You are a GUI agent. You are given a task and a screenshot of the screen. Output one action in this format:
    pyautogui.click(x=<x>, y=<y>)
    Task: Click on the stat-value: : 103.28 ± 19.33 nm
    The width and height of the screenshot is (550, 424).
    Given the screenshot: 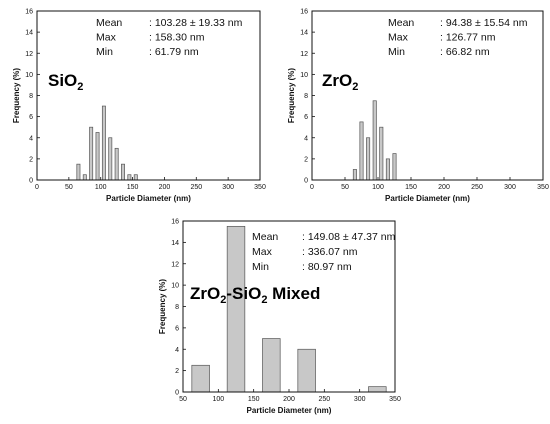 What is the action you would take?
    pyautogui.click(x=196, y=23)
    